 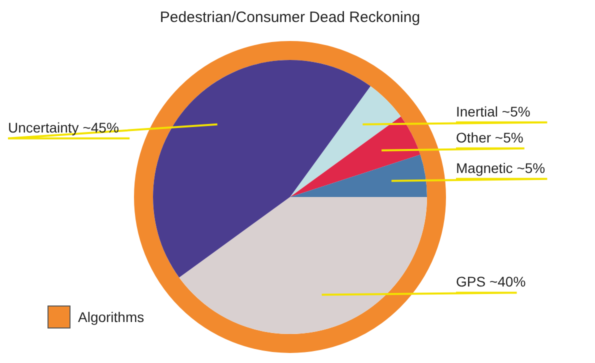 What do you see at coordinates (493, 111) in the screenshot?
I see `slice-label: Inertial ~5%` at bounding box center [493, 111].